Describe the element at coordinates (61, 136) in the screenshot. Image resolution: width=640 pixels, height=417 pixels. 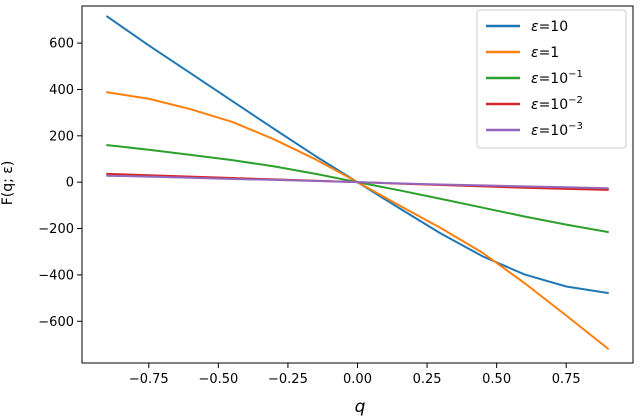
I see `y-tick-label: 200` at that location.